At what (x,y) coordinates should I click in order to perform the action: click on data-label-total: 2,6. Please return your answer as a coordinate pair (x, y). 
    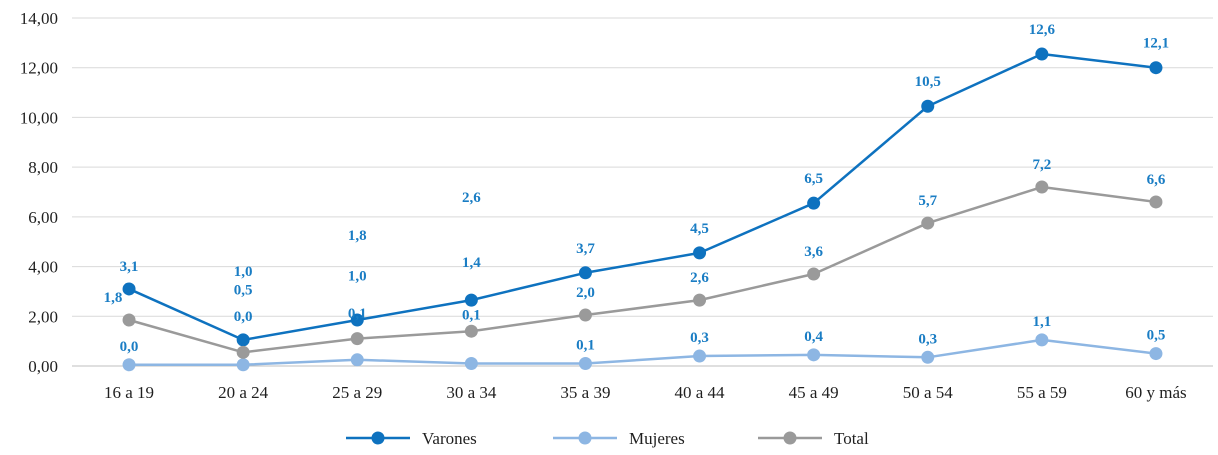
    Looking at the image, I should click on (699, 278).